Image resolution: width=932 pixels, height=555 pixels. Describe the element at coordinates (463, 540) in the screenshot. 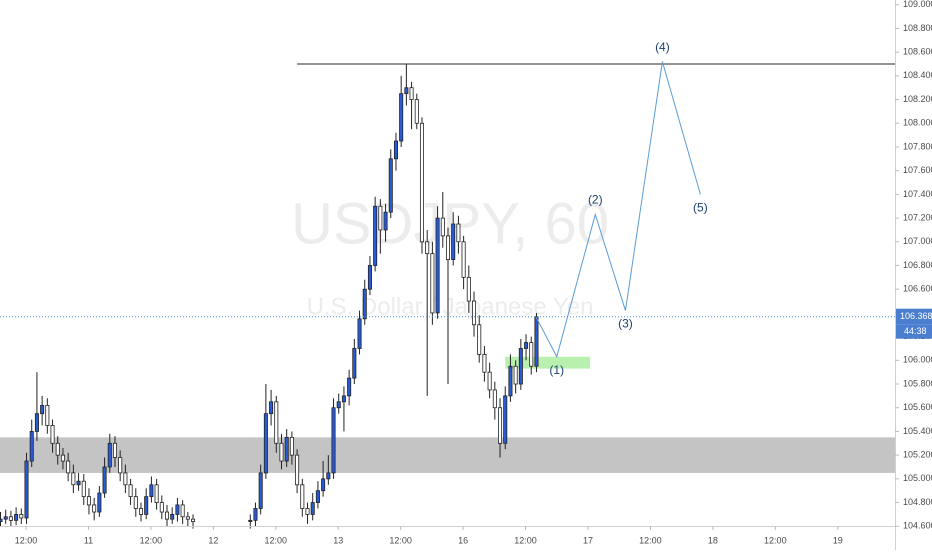

I see `x-tick-label: 16` at that location.